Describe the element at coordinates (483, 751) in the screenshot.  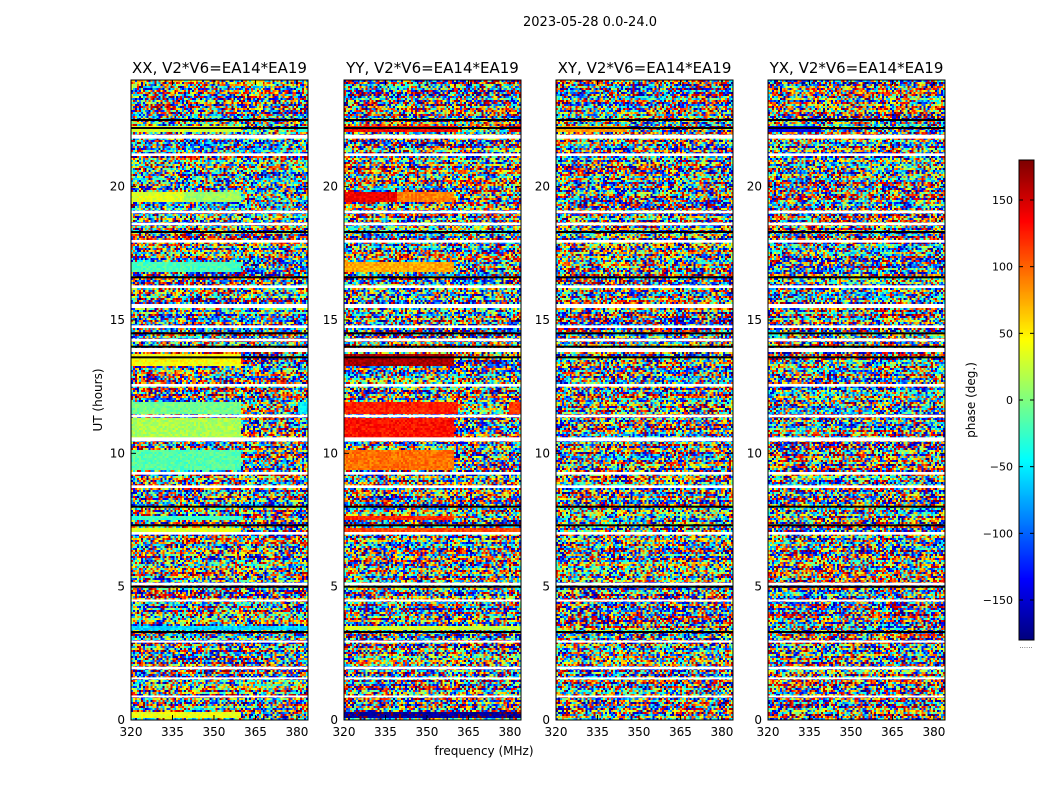
I see `x-axis-label: frequency (MHz)` at that location.